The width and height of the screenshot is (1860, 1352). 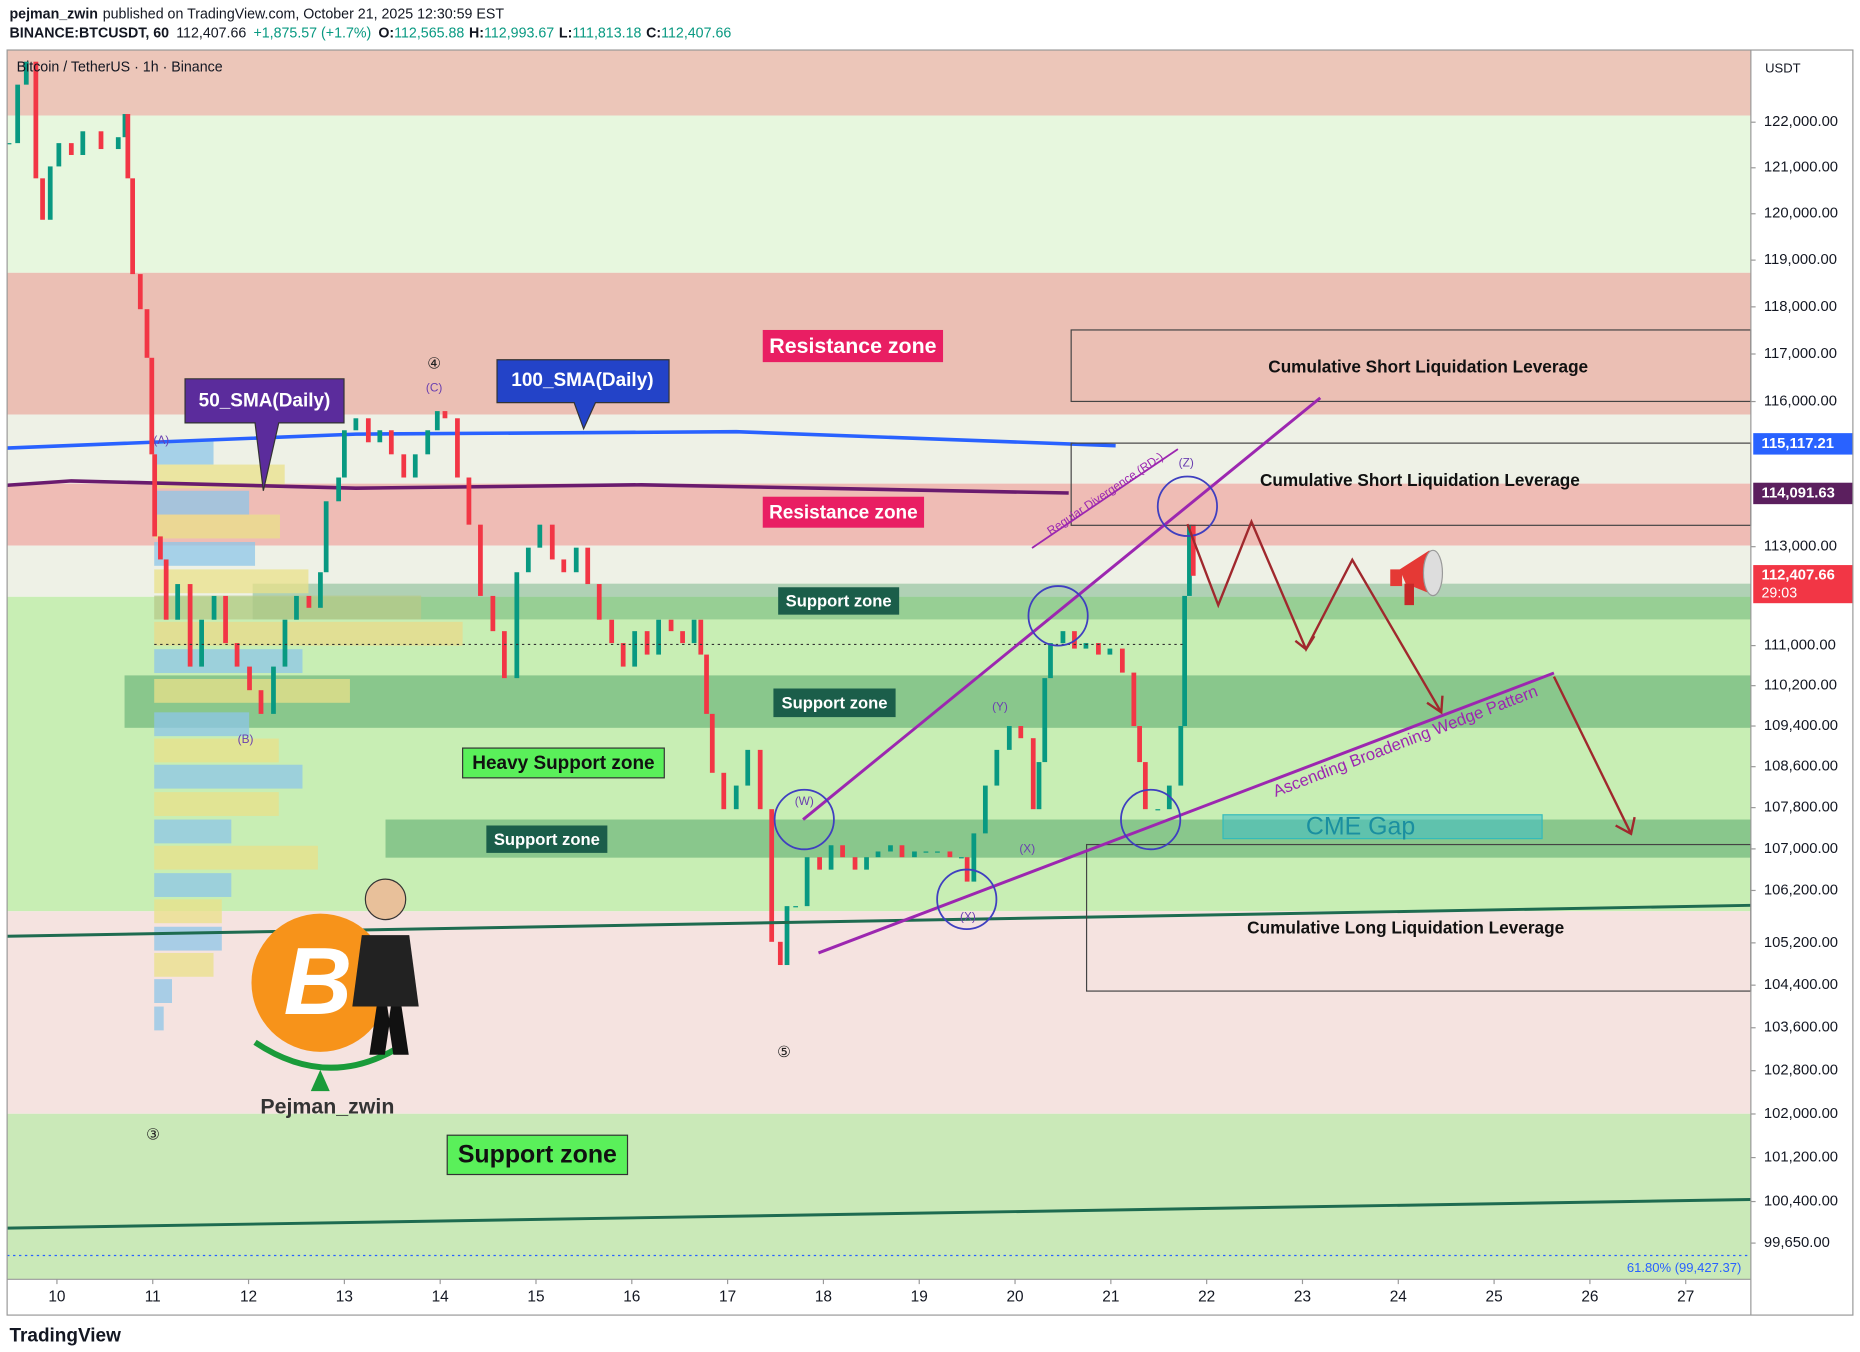 I want to click on x-tick-label: 21, so click(x=1110, y=1296).